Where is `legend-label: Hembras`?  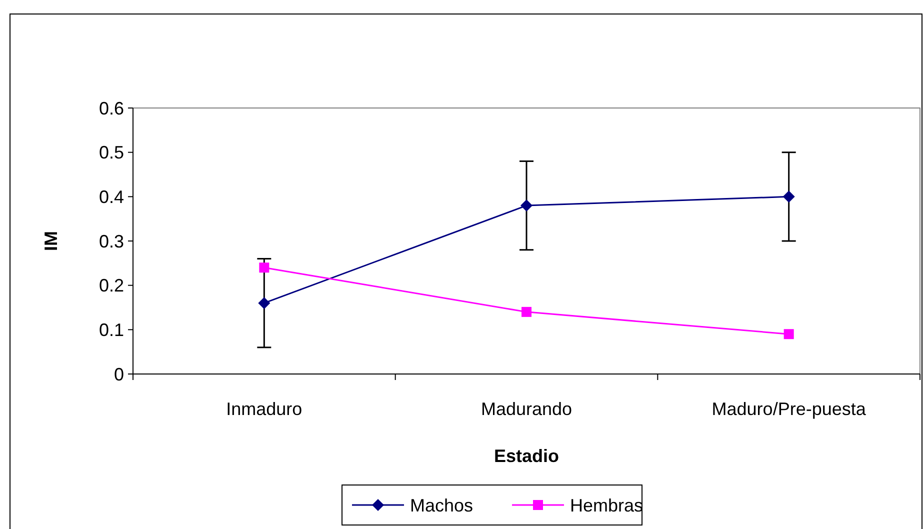
legend-label: Hembras is located at coordinates (607, 505).